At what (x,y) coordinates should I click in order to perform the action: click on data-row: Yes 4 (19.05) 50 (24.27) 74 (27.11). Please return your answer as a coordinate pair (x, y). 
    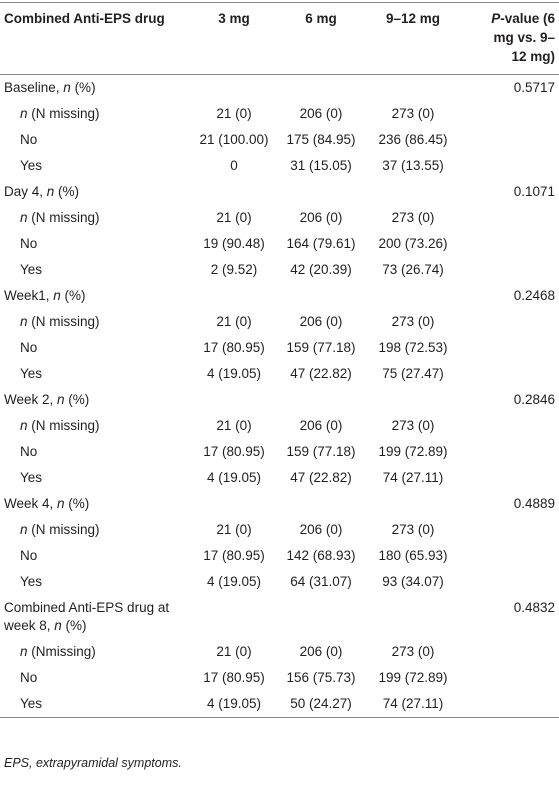
    Looking at the image, I should click on (279, 704).